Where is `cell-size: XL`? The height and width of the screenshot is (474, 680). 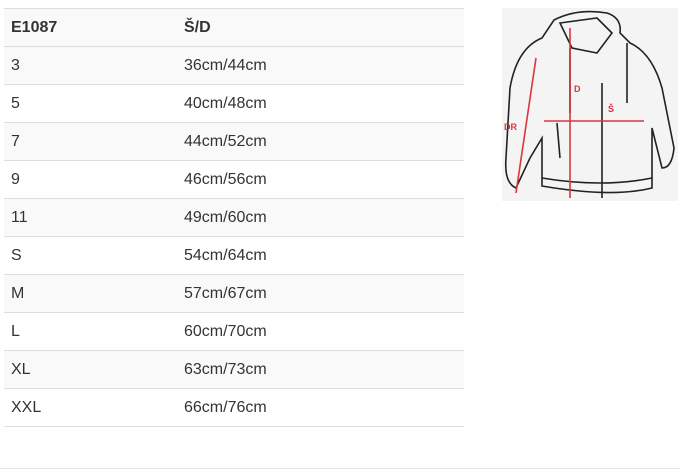 cell-size: XL is located at coordinates (94, 369).